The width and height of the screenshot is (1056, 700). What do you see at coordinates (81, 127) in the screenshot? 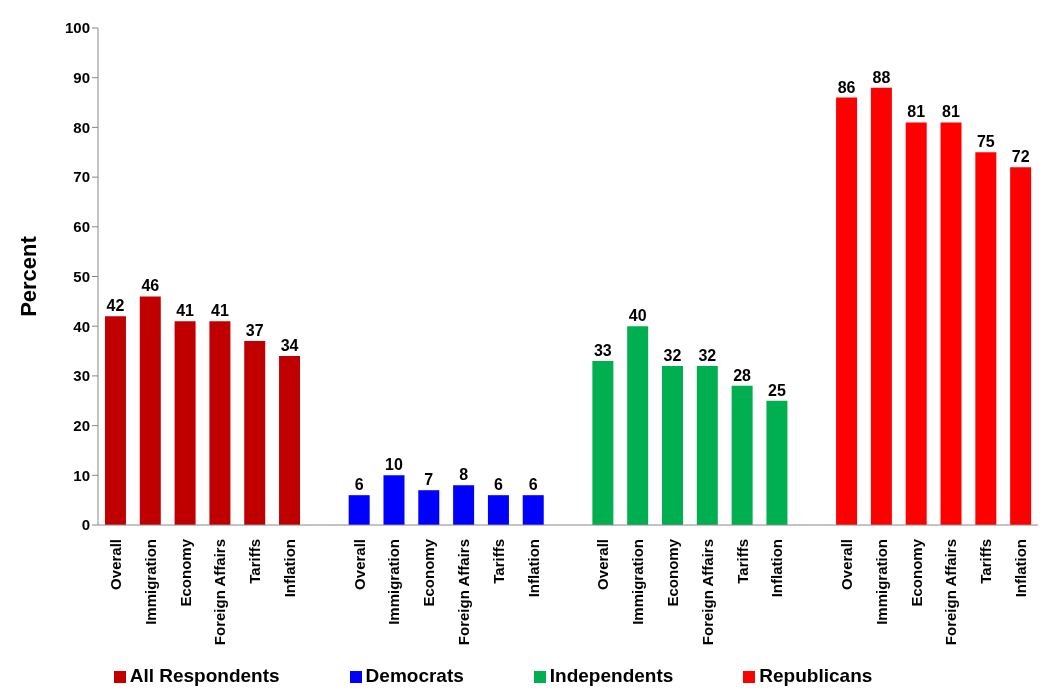
I see `y-tick-label: 80` at bounding box center [81, 127].